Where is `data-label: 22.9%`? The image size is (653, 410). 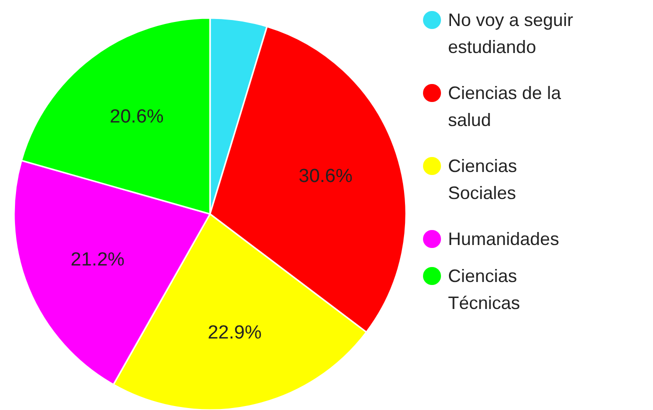 data-label: 22.9% is located at coordinates (235, 333).